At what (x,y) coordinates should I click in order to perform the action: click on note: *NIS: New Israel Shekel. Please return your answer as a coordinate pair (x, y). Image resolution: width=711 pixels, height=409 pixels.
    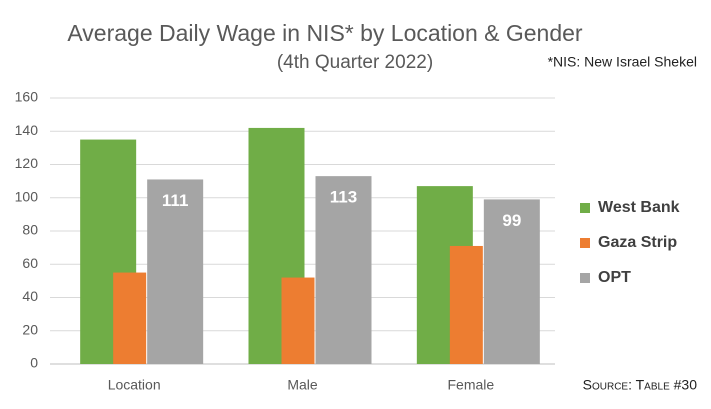
    Looking at the image, I should click on (622, 62).